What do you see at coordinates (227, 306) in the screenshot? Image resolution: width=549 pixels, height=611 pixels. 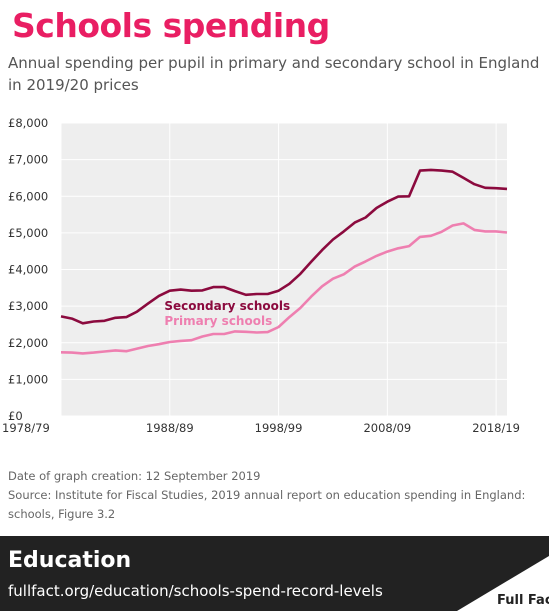 I see `series-label-secondary-schools: Secondary schools` at bounding box center [227, 306].